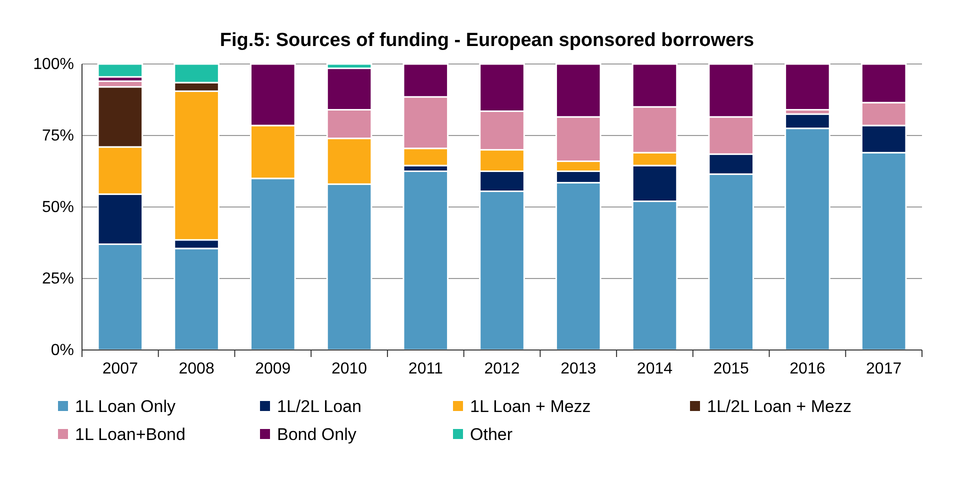 This screenshot has width=953, height=492. Describe the element at coordinates (808, 369) in the screenshot. I see `x-tick-label: 2016` at that location.